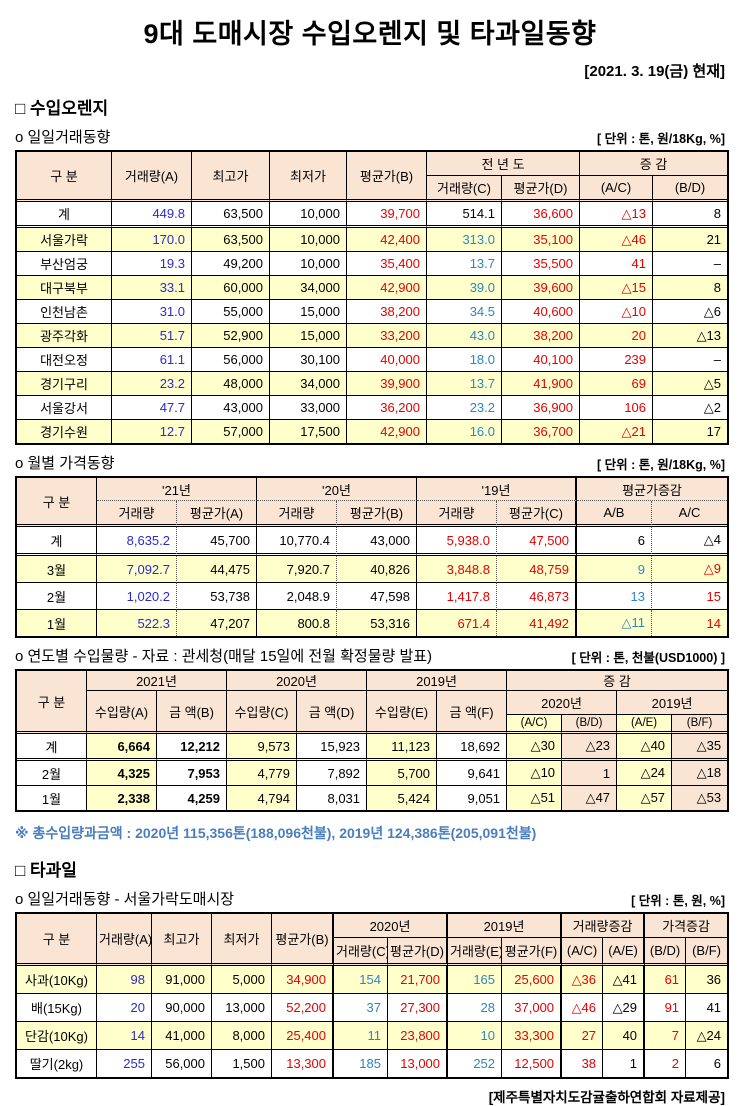  Describe the element at coordinates (64, 264) in the screenshot. I see `row-label: 부산엄궁` at that location.